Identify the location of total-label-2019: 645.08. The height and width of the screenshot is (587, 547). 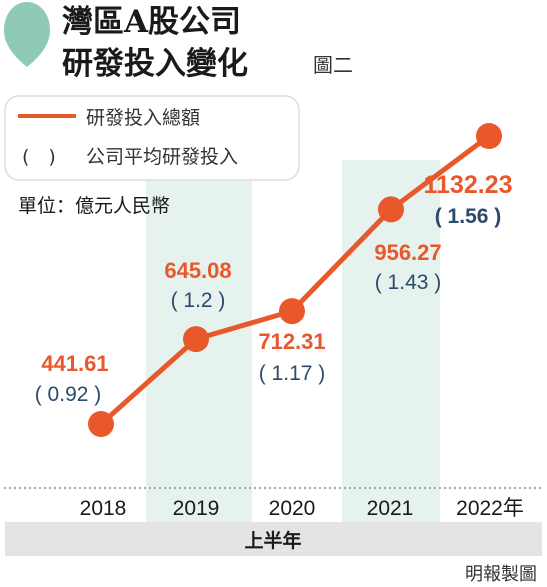
(197, 270).